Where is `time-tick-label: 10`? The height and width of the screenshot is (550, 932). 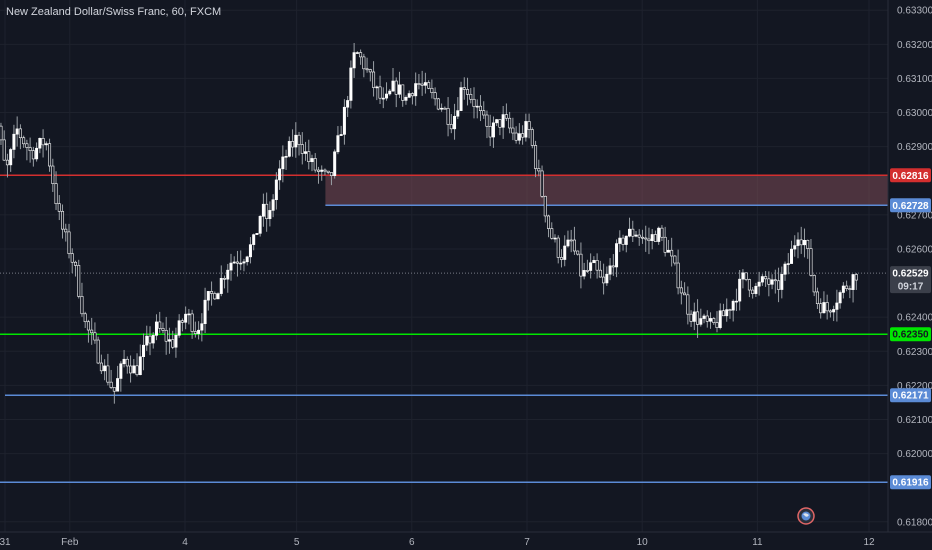 time-tick-label: 10 is located at coordinates (643, 542).